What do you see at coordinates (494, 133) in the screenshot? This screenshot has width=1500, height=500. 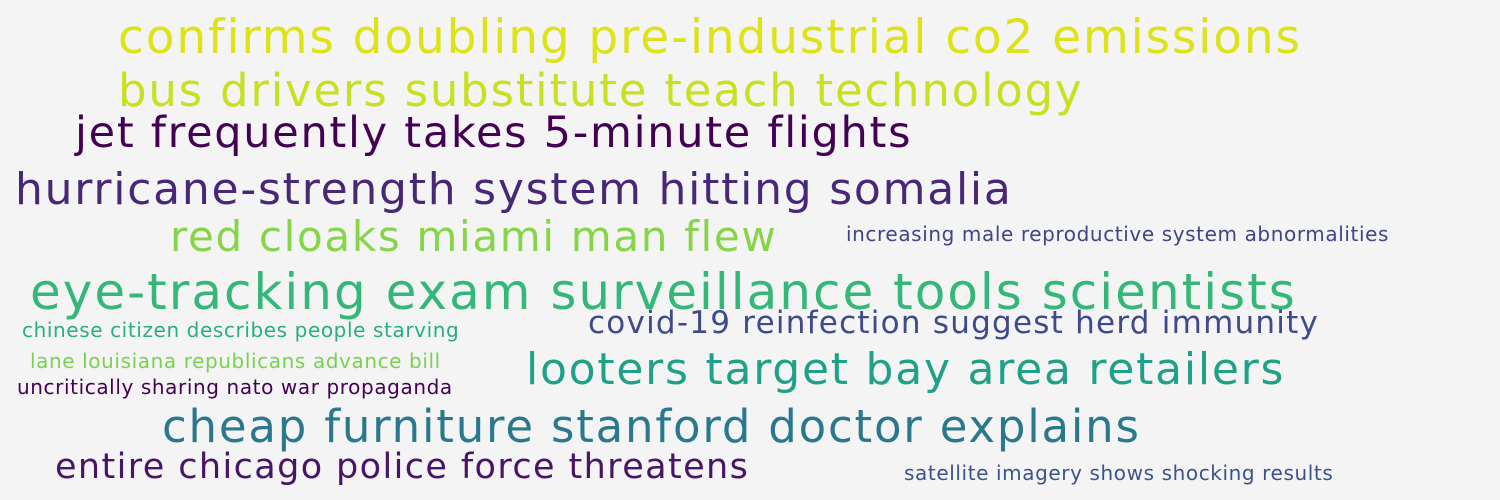 I see `word-cloud-phrase: jet frequently takes 5-minute flights` at bounding box center [494, 133].